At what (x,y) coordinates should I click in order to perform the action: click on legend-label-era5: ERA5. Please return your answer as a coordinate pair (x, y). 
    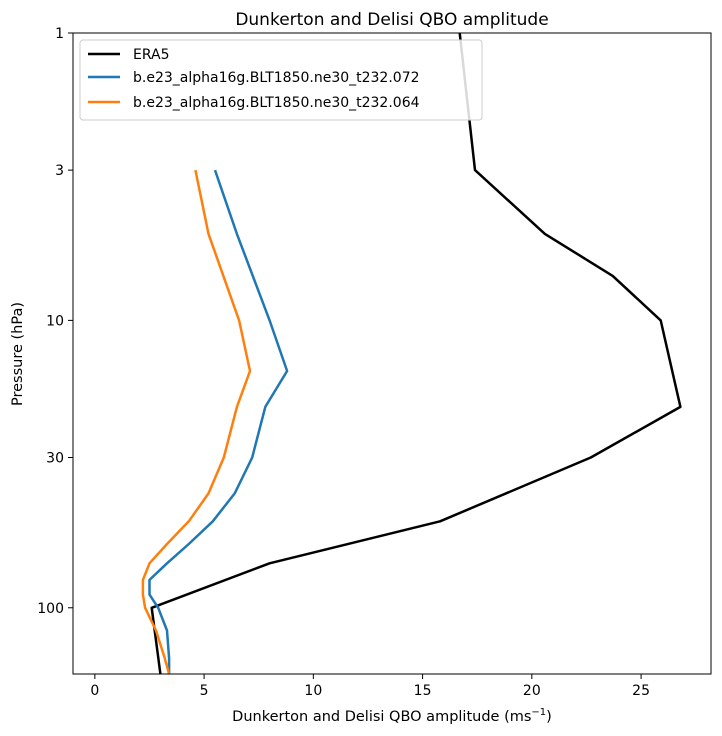
    Looking at the image, I should click on (151, 55).